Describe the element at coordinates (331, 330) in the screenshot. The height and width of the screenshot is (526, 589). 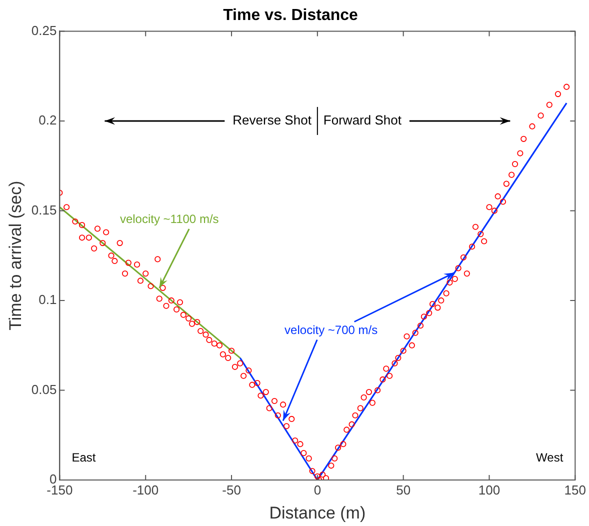
I see `annotation: velocity ~700 m/s` at that location.